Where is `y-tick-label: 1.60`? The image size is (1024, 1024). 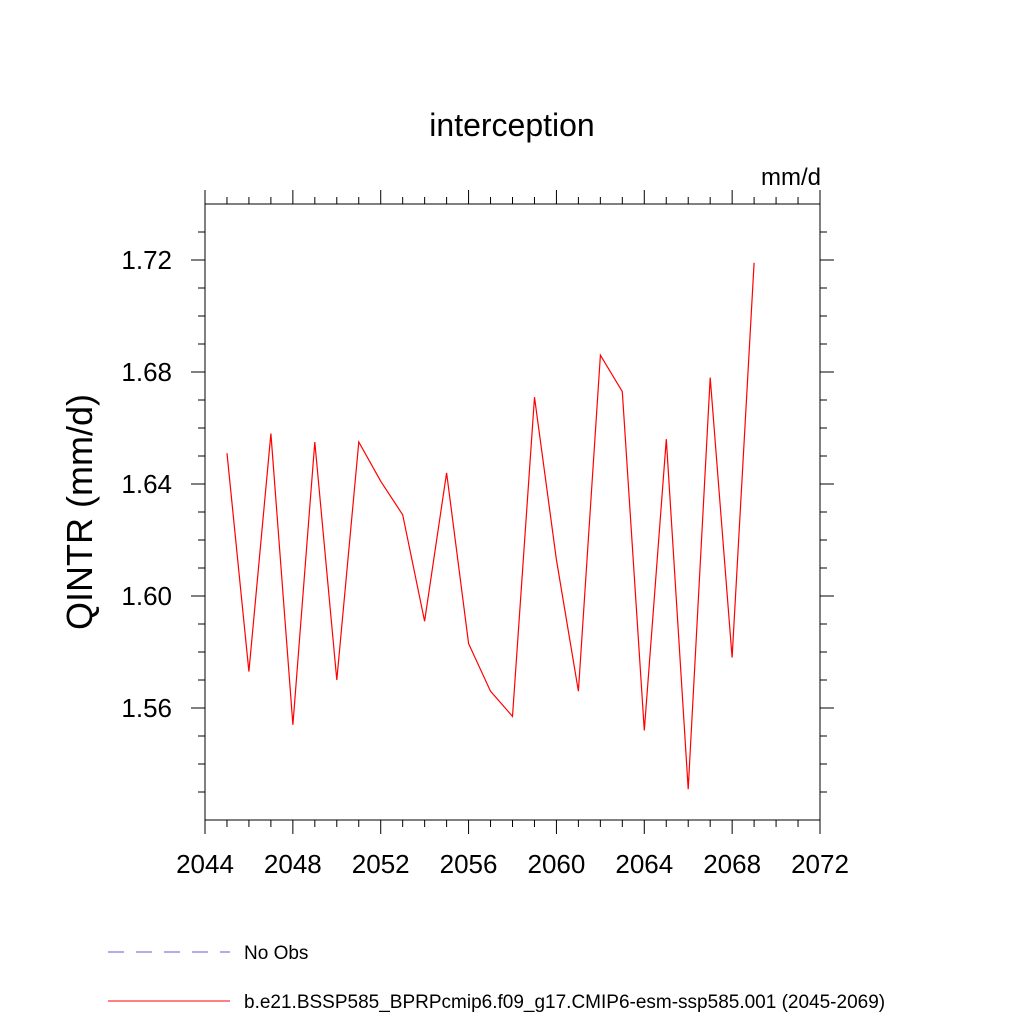
y-tick-label: 1.60 is located at coordinates (146, 596).